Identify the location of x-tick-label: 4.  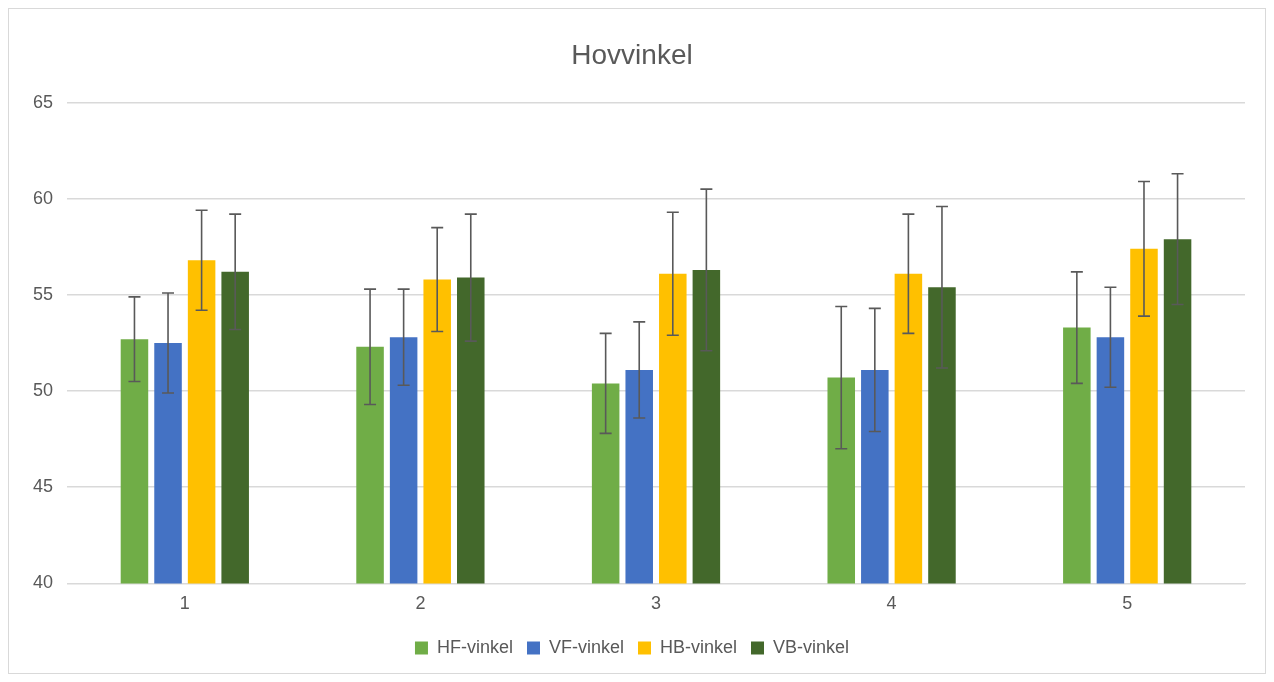
(891, 603).